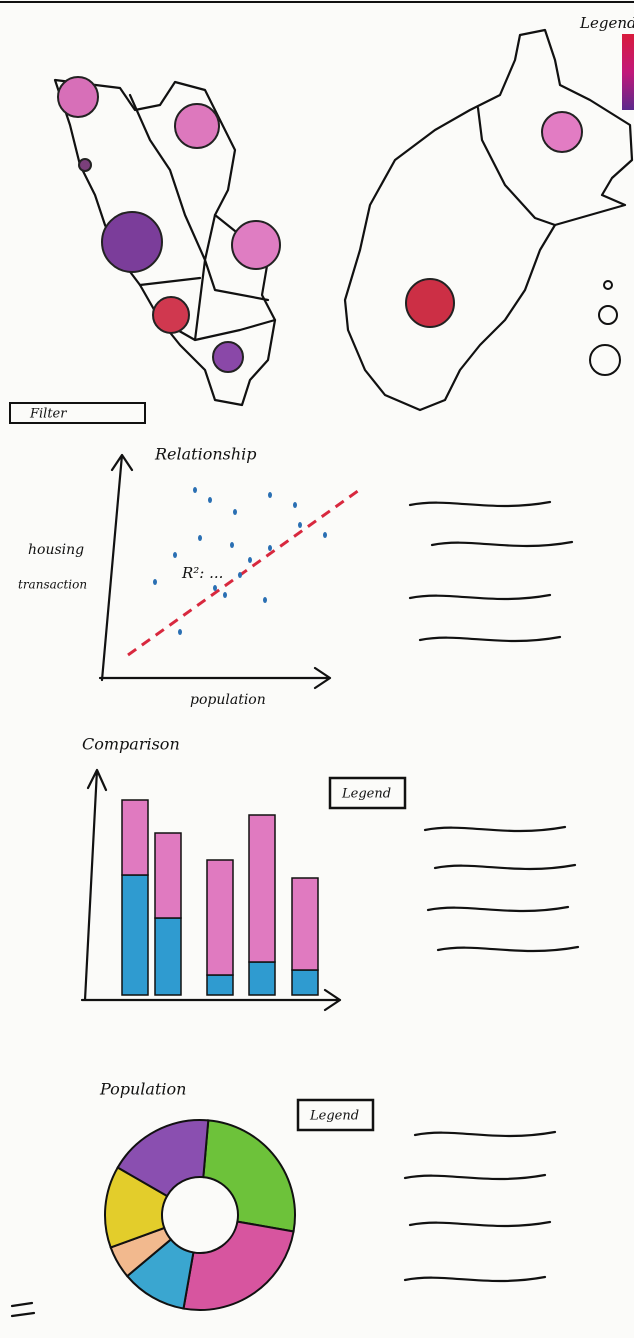 The width and height of the screenshot is (634, 1338). What do you see at coordinates (245, 571) in the screenshot?
I see `trend-line` at bounding box center [245, 571].